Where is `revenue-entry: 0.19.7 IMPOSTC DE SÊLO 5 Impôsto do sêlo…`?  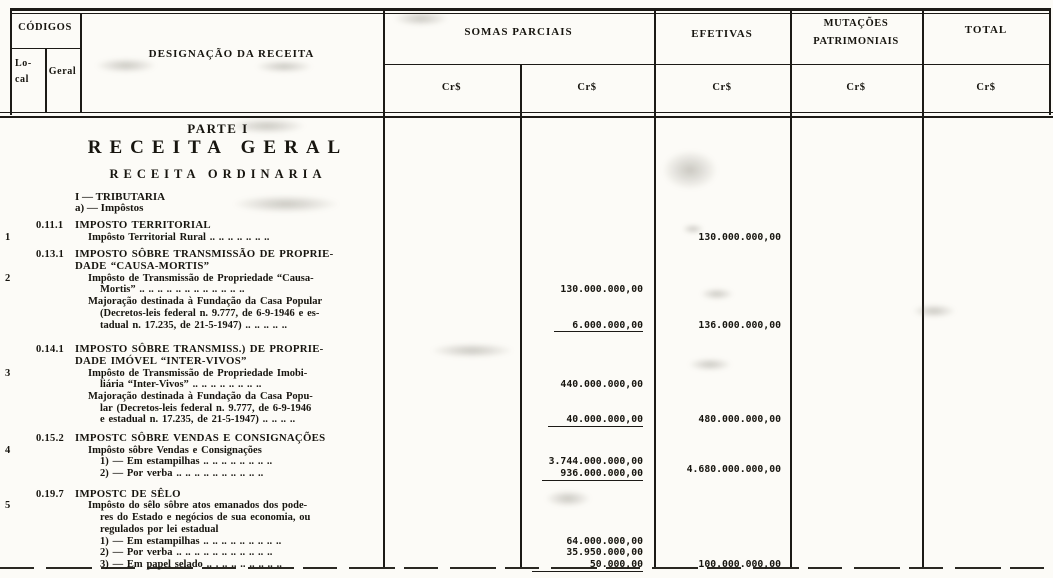 revenue-entry: 0.19.7 IMPOSTC DE SÊLO 5 Impôsto do sêlo… is located at coordinates (526, 530).